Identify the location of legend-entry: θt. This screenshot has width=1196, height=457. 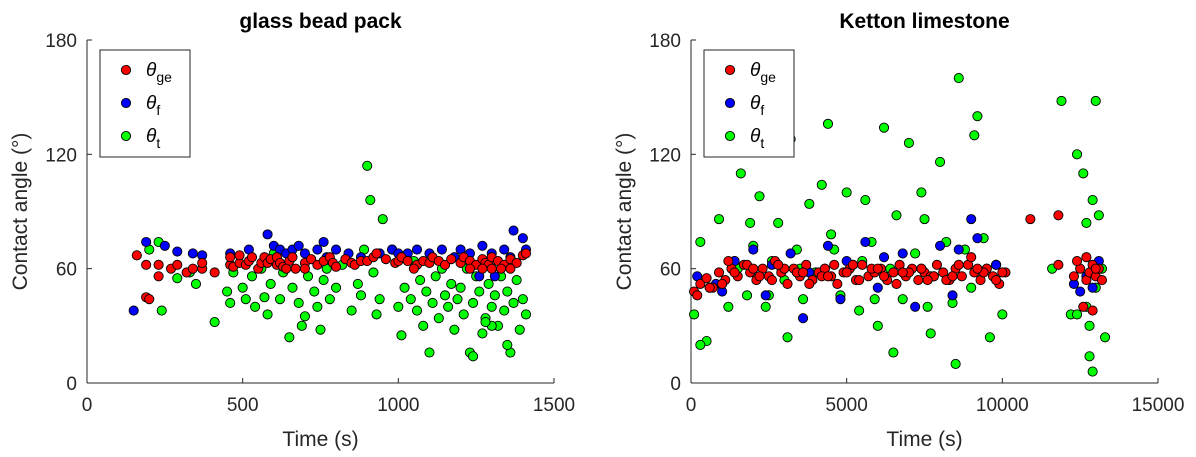
(757, 138).